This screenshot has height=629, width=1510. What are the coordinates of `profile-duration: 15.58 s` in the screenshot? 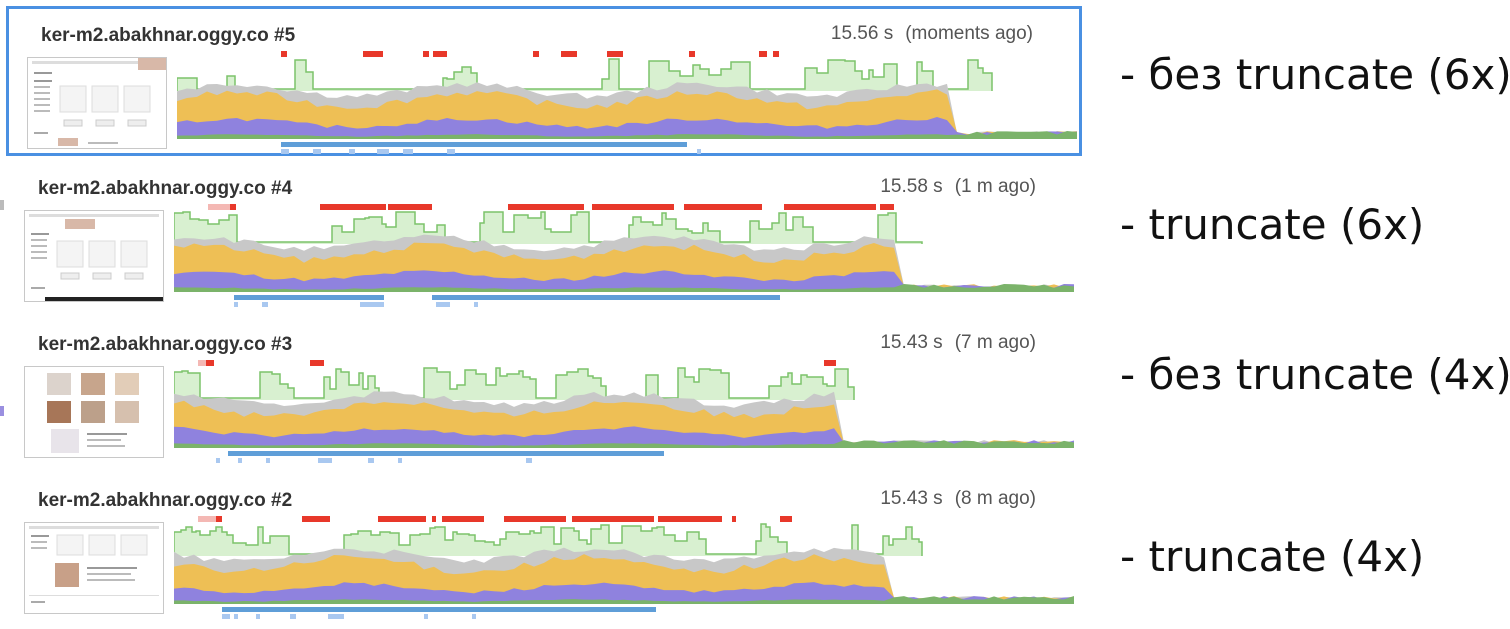 It's located at (911, 186).